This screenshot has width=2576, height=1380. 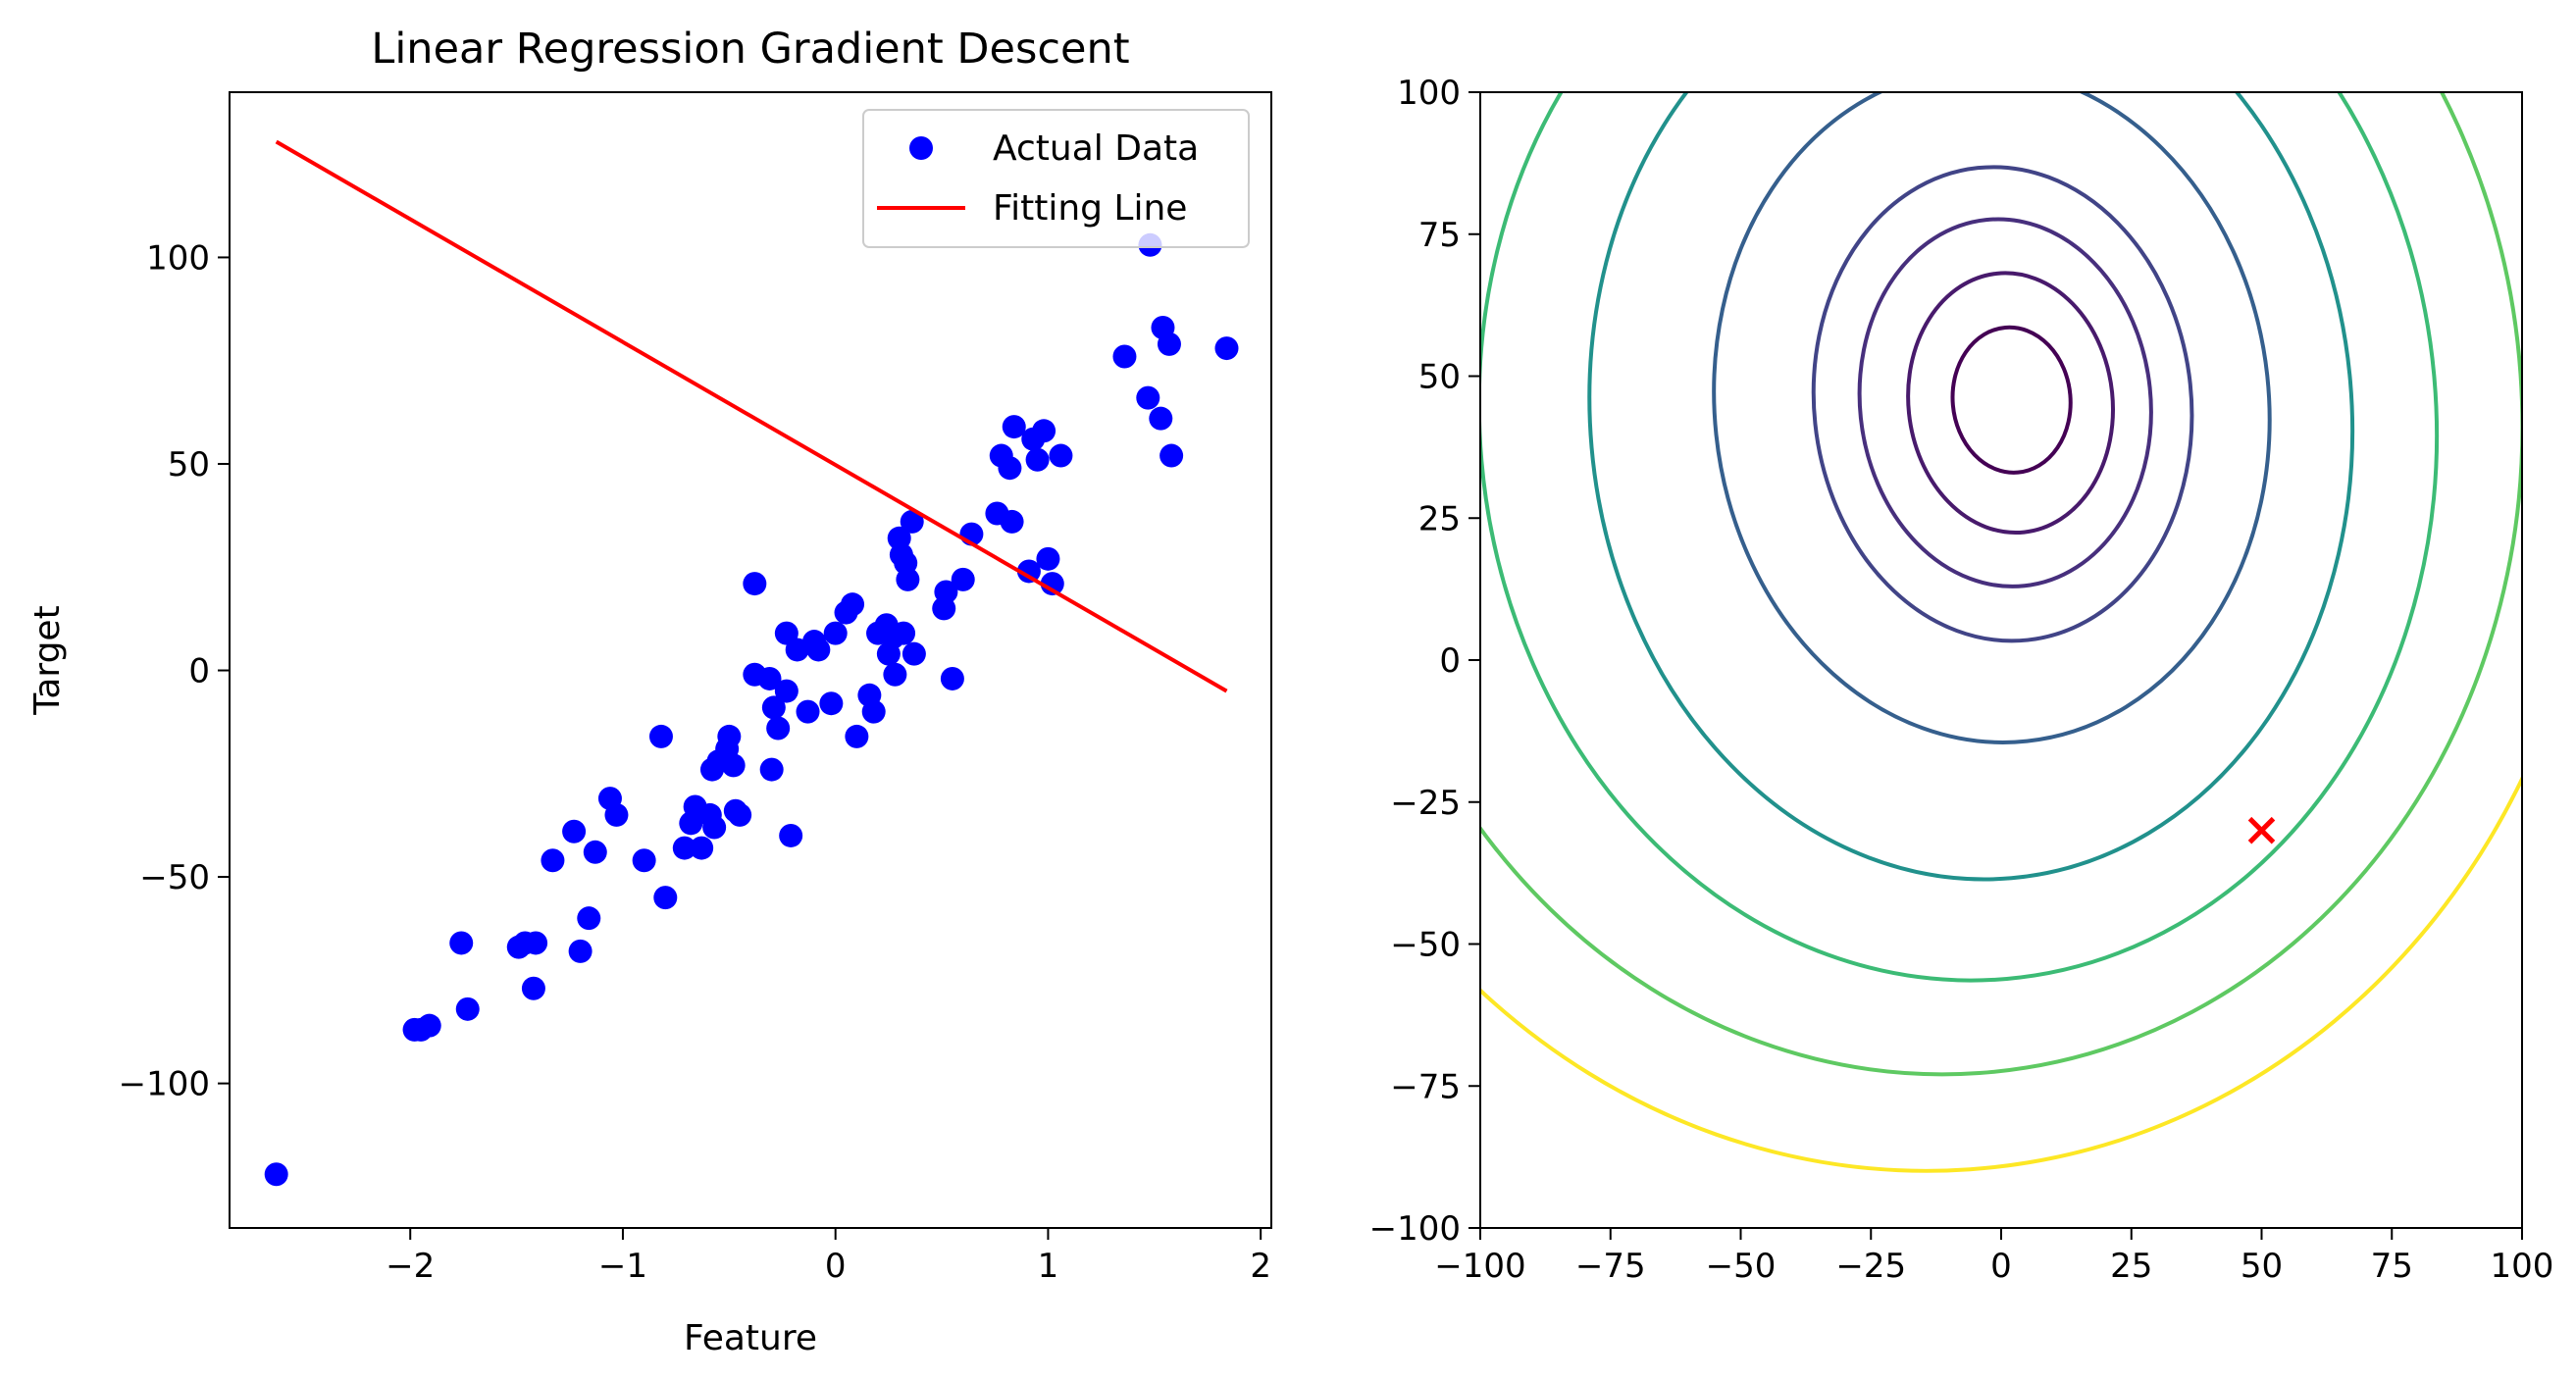 What do you see at coordinates (1741, 1266) in the screenshot?
I see `x-tick-label: −50` at bounding box center [1741, 1266].